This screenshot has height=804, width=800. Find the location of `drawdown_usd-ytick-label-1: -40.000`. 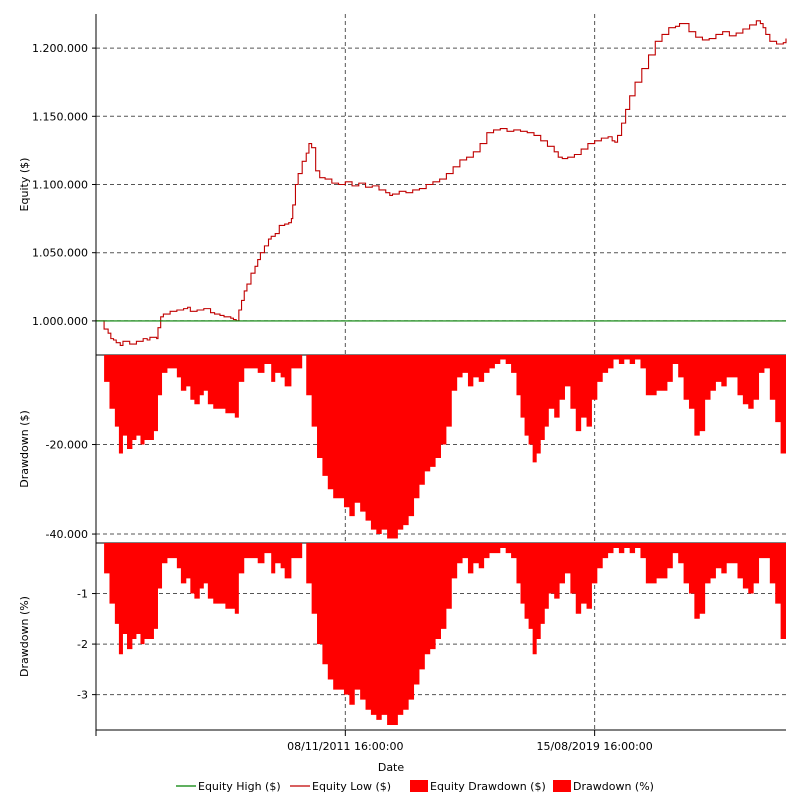

drawdown_usd-ytick-label-1: -40.000 is located at coordinates (67, 534).